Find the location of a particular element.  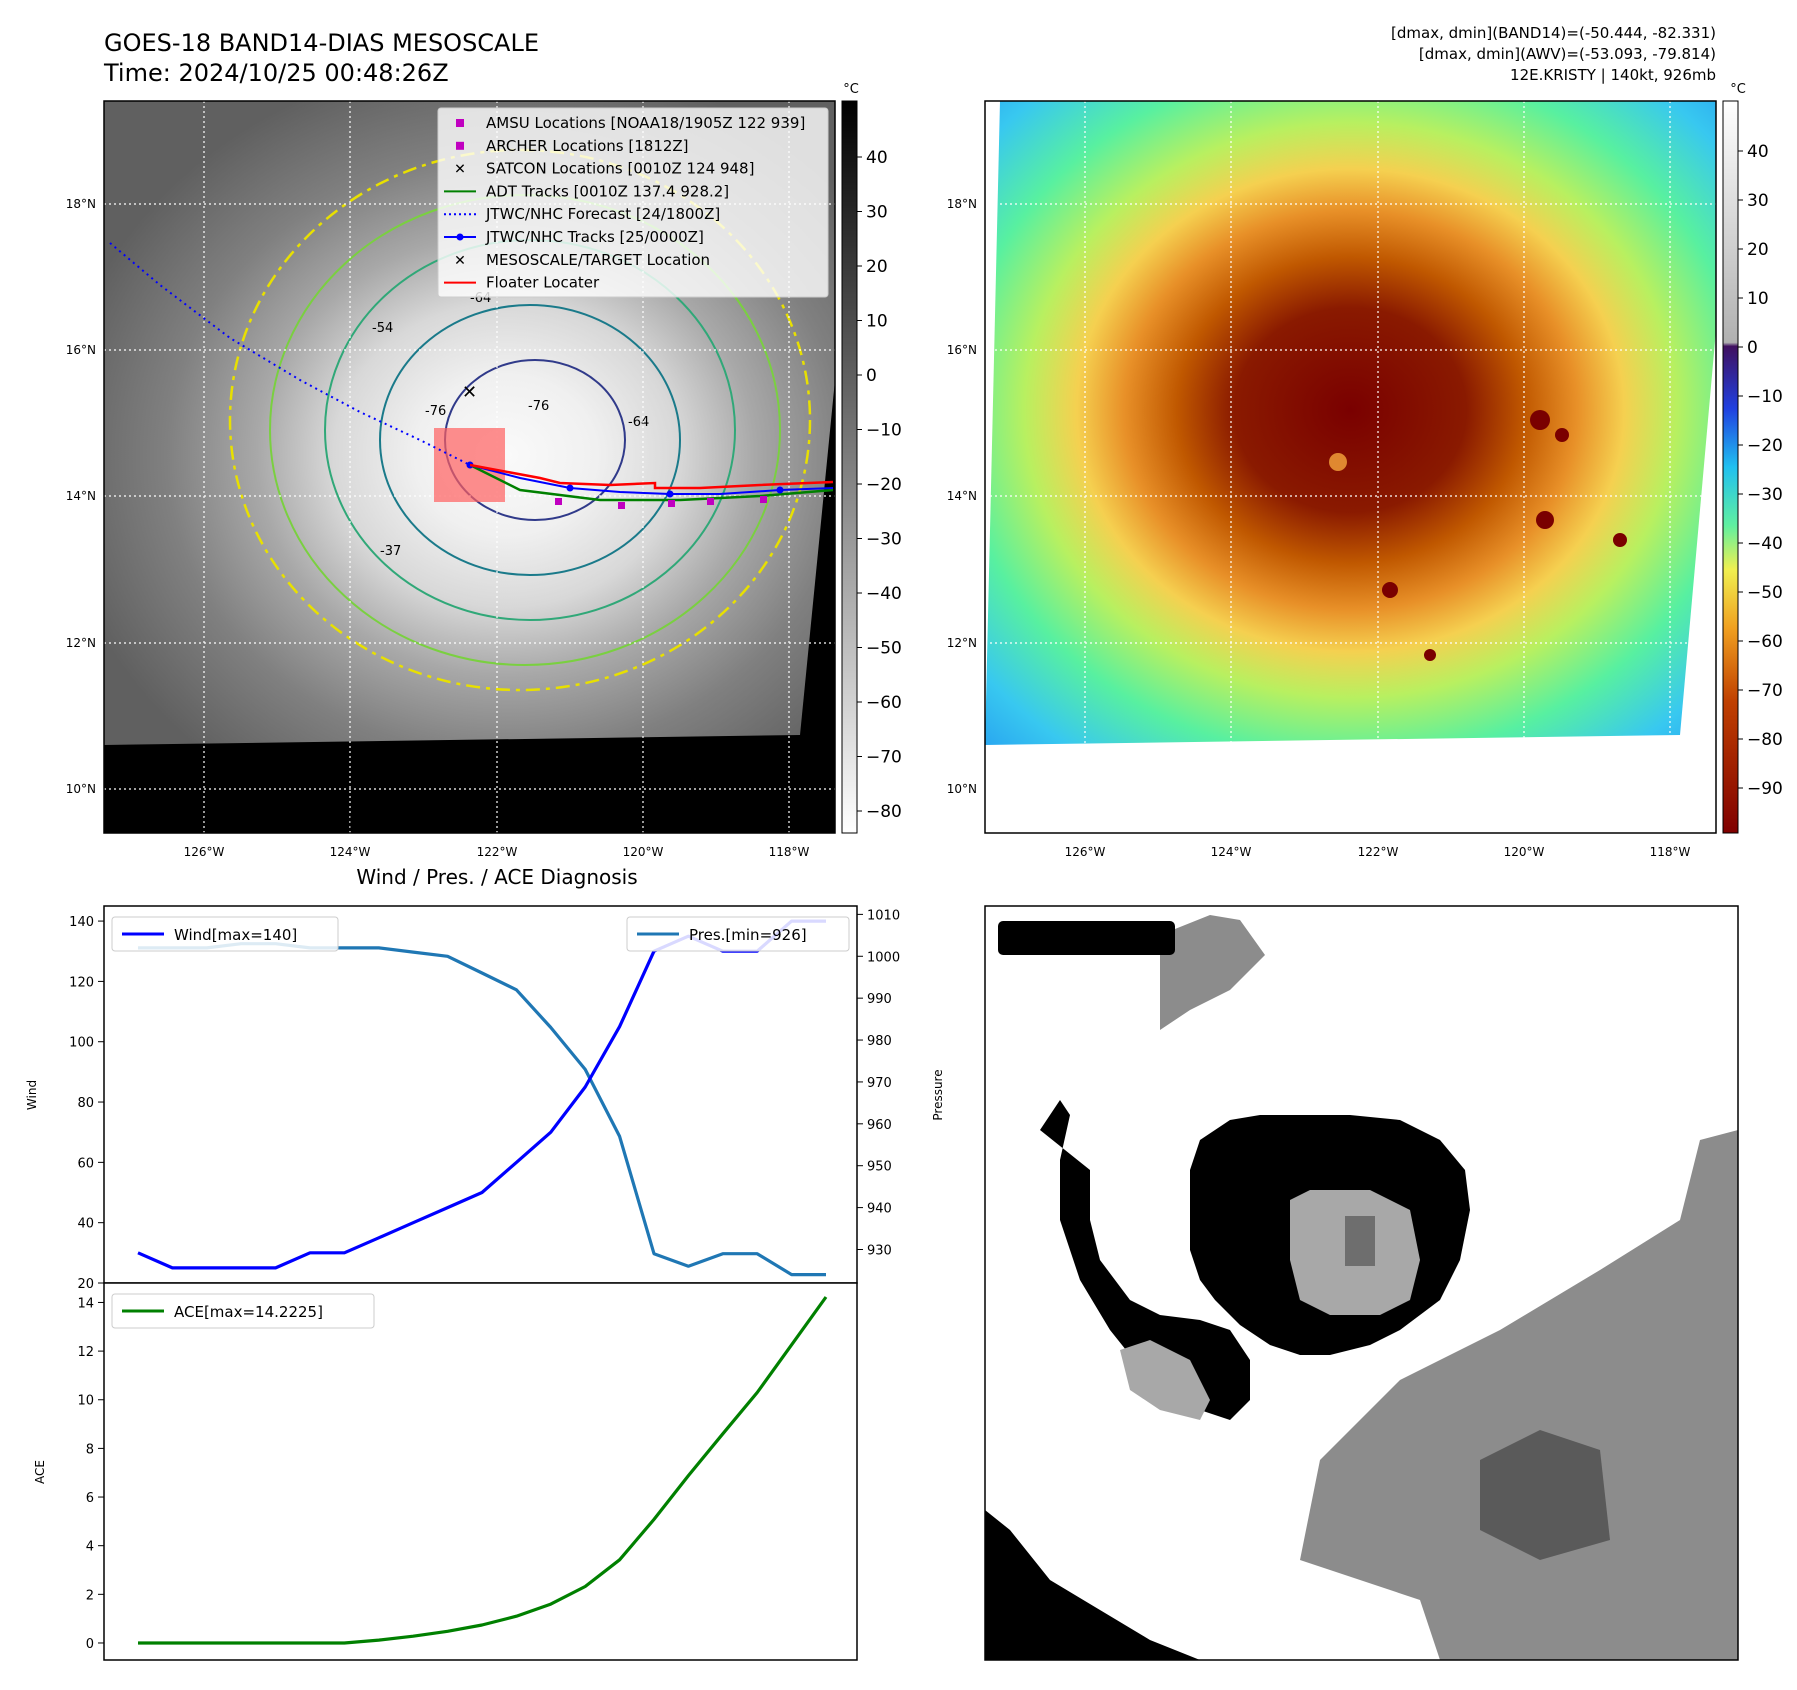

ace-tick: 14 is located at coordinates (85, 1303).